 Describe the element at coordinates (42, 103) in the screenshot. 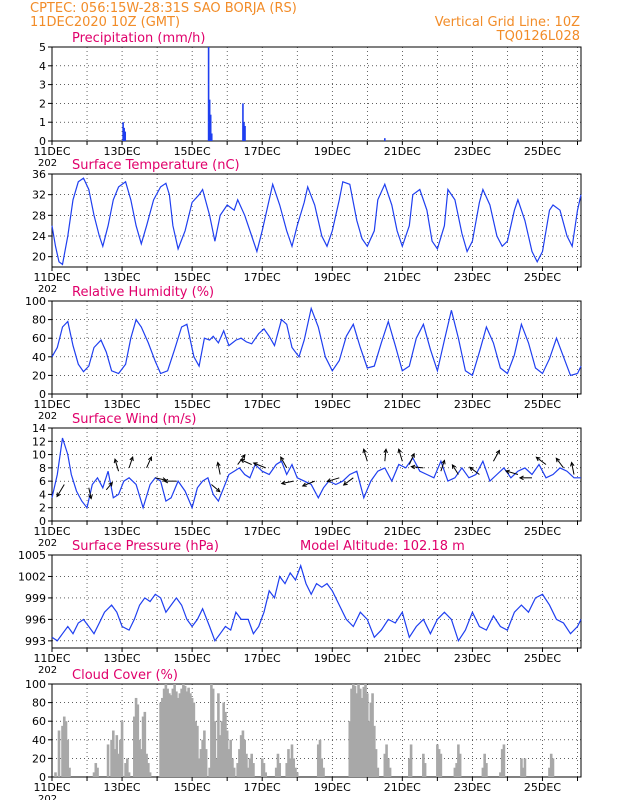

I see `y-tick-label: 2` at that location.